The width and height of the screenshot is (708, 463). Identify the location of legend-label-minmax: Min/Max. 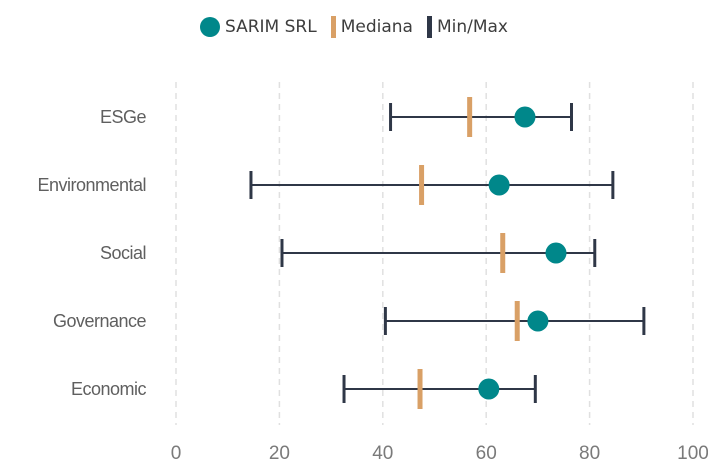
(472, 27).